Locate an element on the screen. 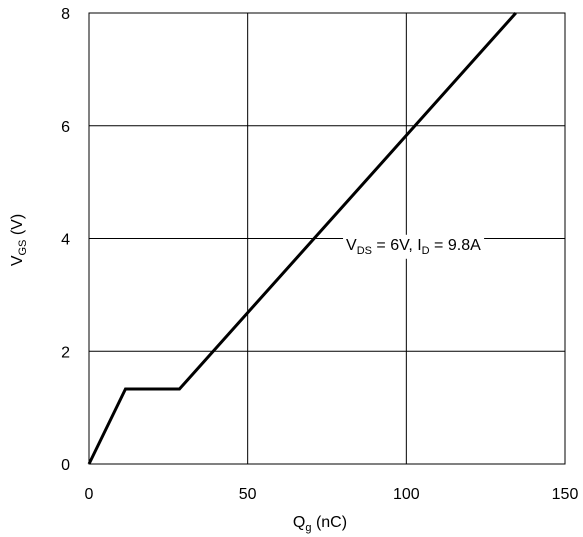  x-axis-label-sub: g is located at coordinates (308, 528).